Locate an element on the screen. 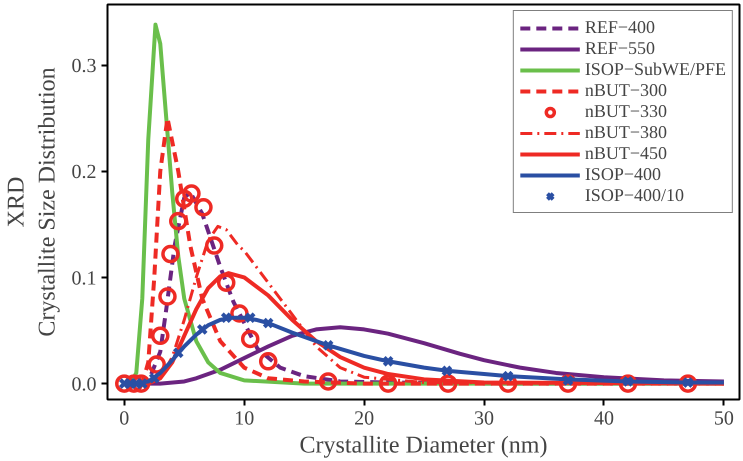  x-tick-label: 20 is located at coordinates (364, 419).